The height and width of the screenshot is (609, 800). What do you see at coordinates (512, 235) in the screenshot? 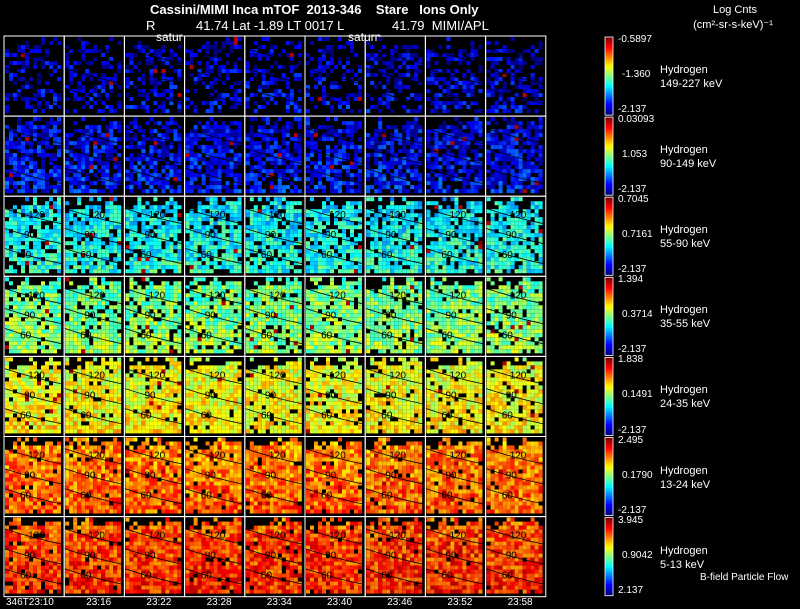
I see `contour-label-2-8-1: 90` at bounding box center [512, 235].